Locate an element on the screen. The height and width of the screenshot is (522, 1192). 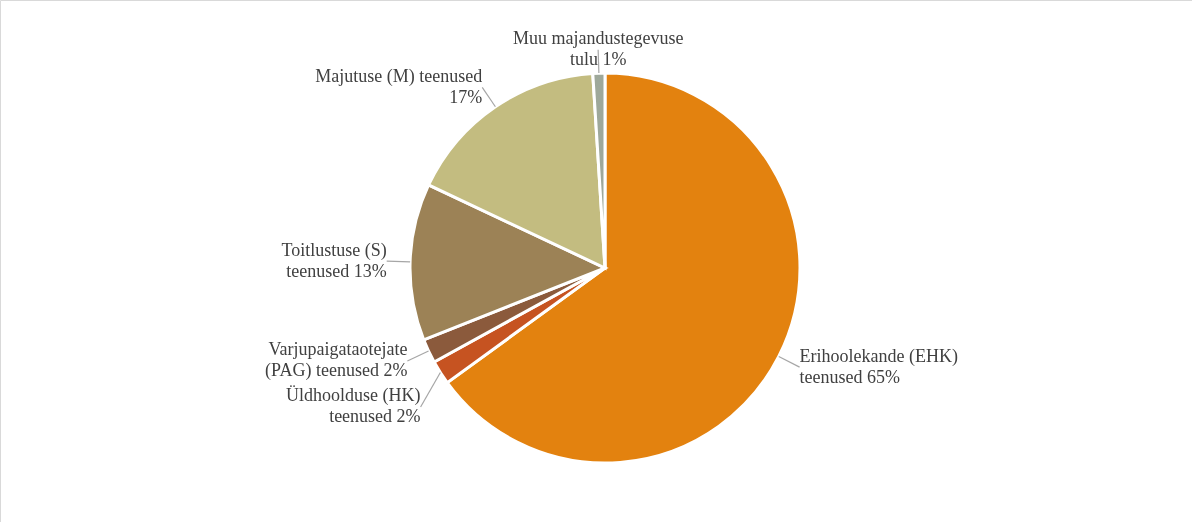
data-label: 17% is located at coordinates (466, 96).